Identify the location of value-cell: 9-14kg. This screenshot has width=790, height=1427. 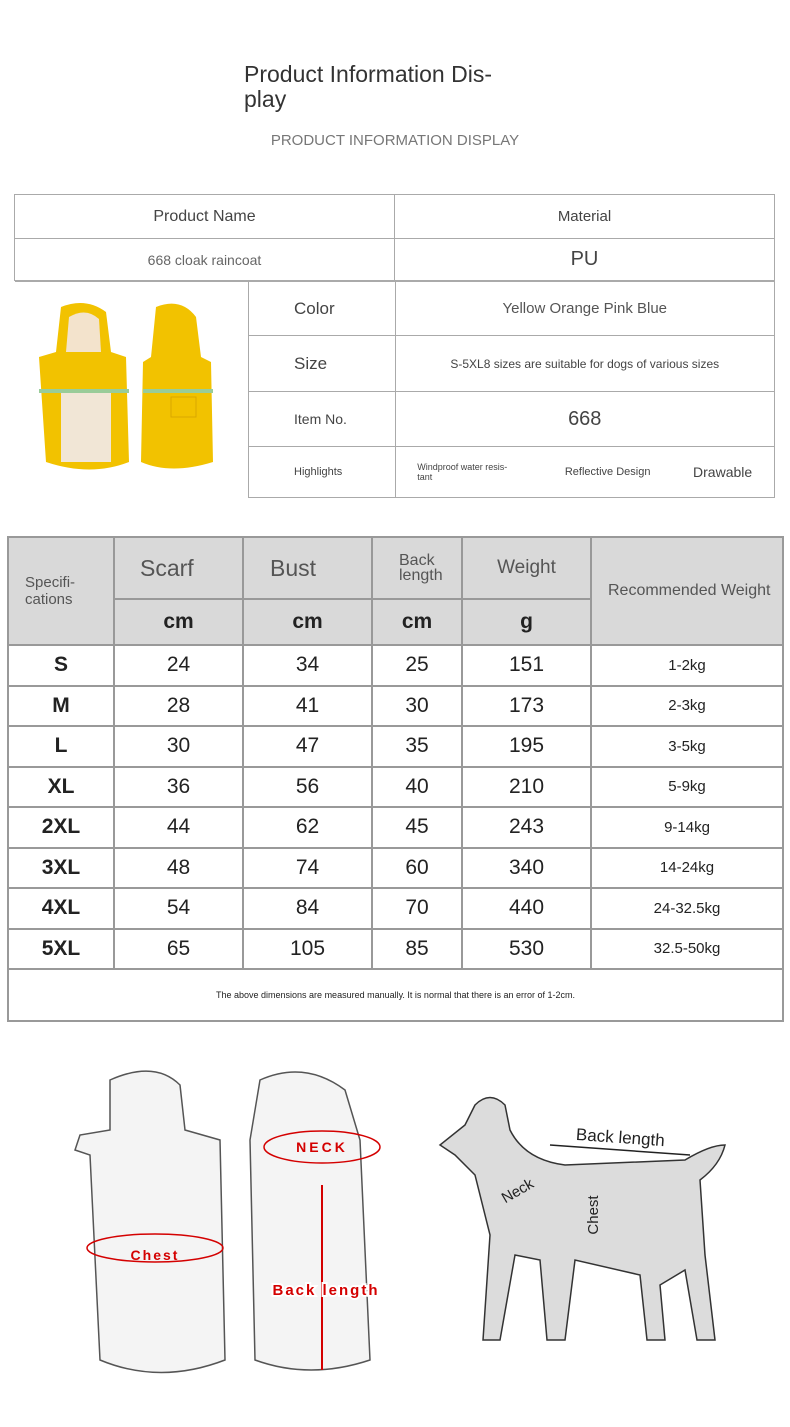
(687, 827).